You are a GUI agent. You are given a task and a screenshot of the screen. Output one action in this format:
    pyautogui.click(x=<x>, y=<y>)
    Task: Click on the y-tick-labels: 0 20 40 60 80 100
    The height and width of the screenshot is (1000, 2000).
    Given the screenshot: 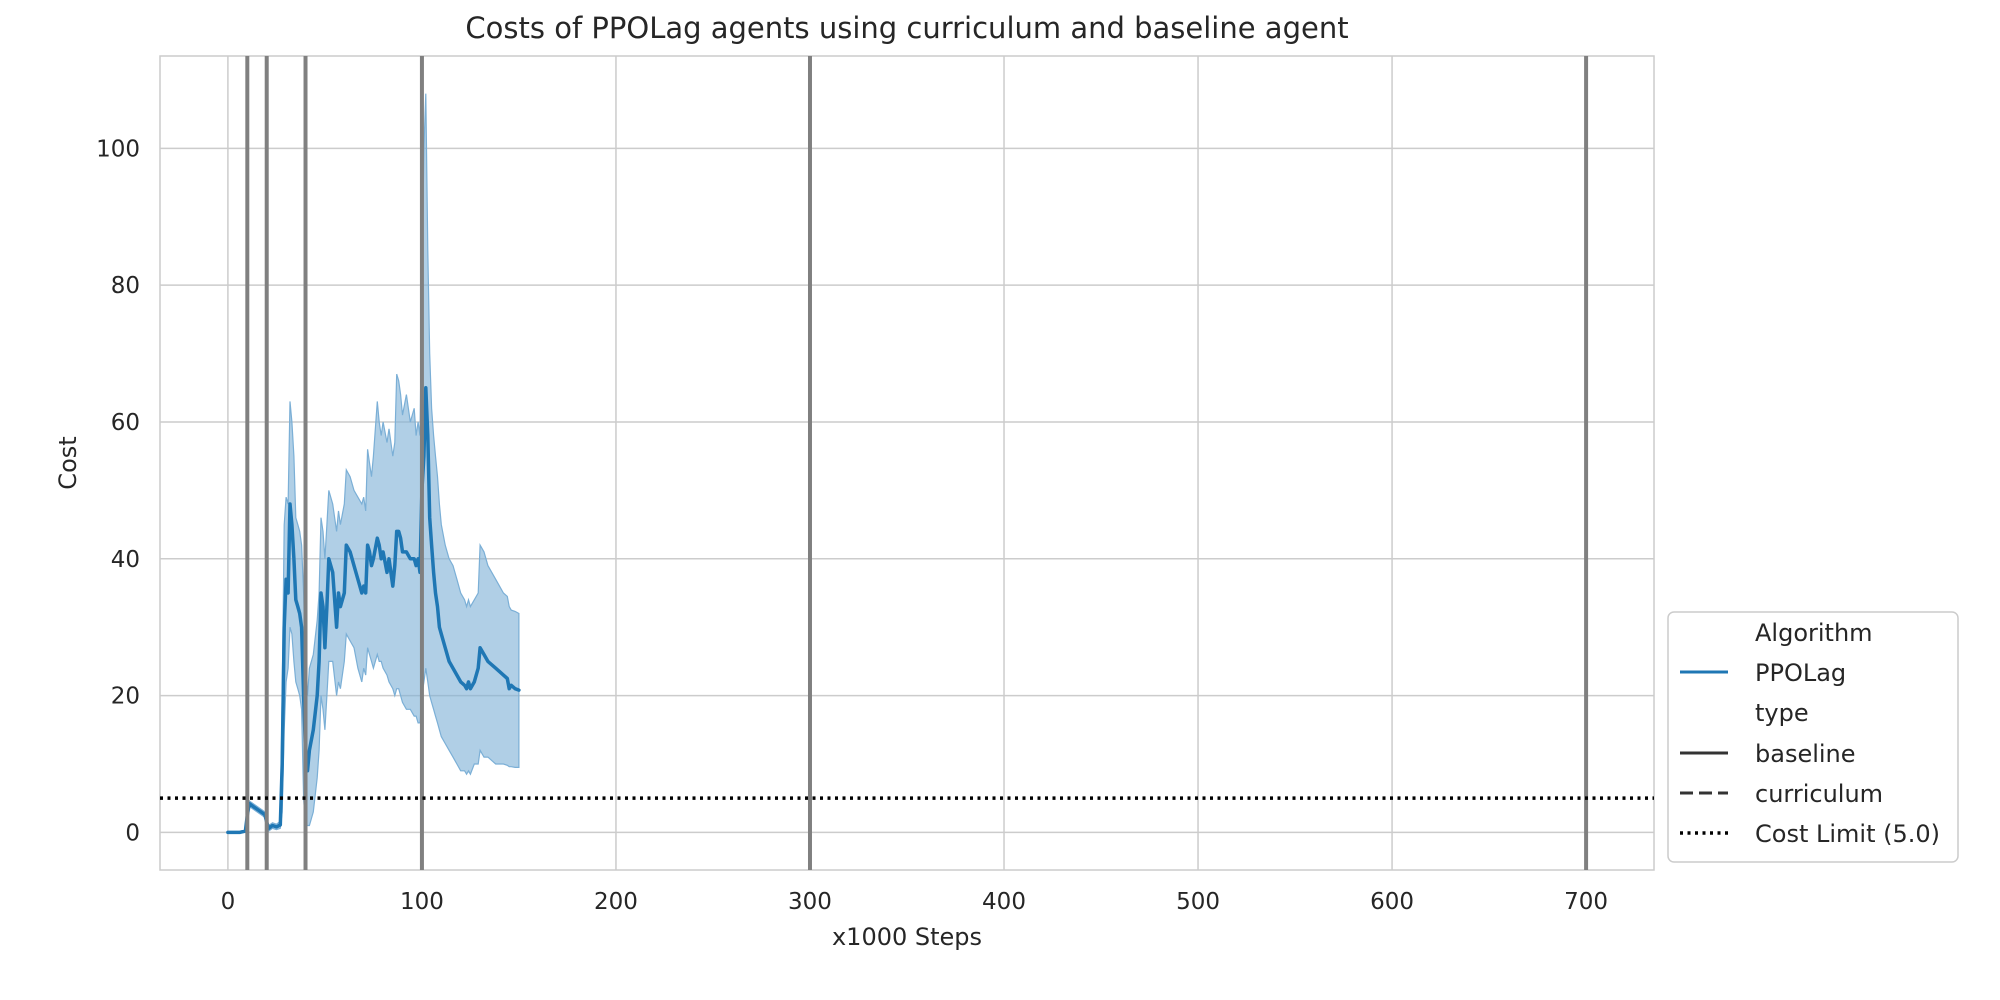 What is the action you would take?
    pyautogui.click(x=118, y=491)
    